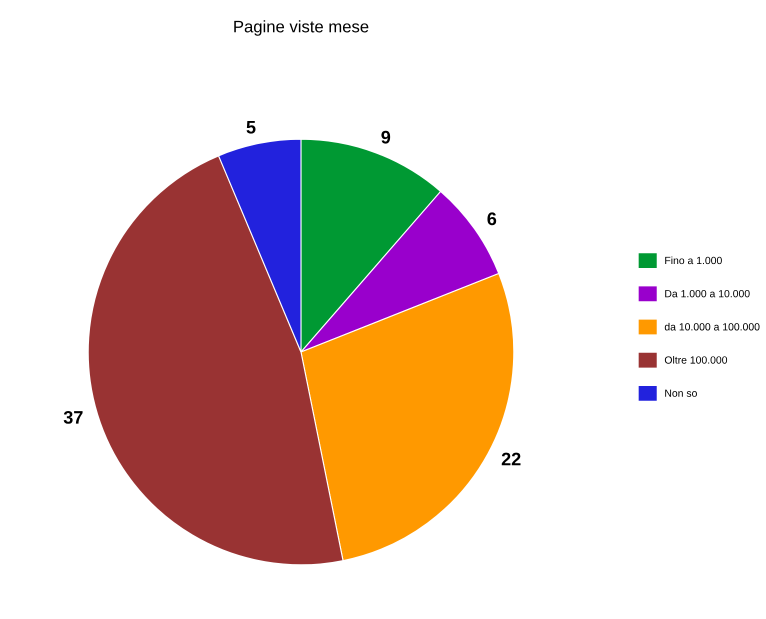 Image resolution: width=766 pixels, height=619 pixels. Describe the element at coordinates (301, 28) in the screenshot. I see `chart-title: Pagine viste mese` at that location.